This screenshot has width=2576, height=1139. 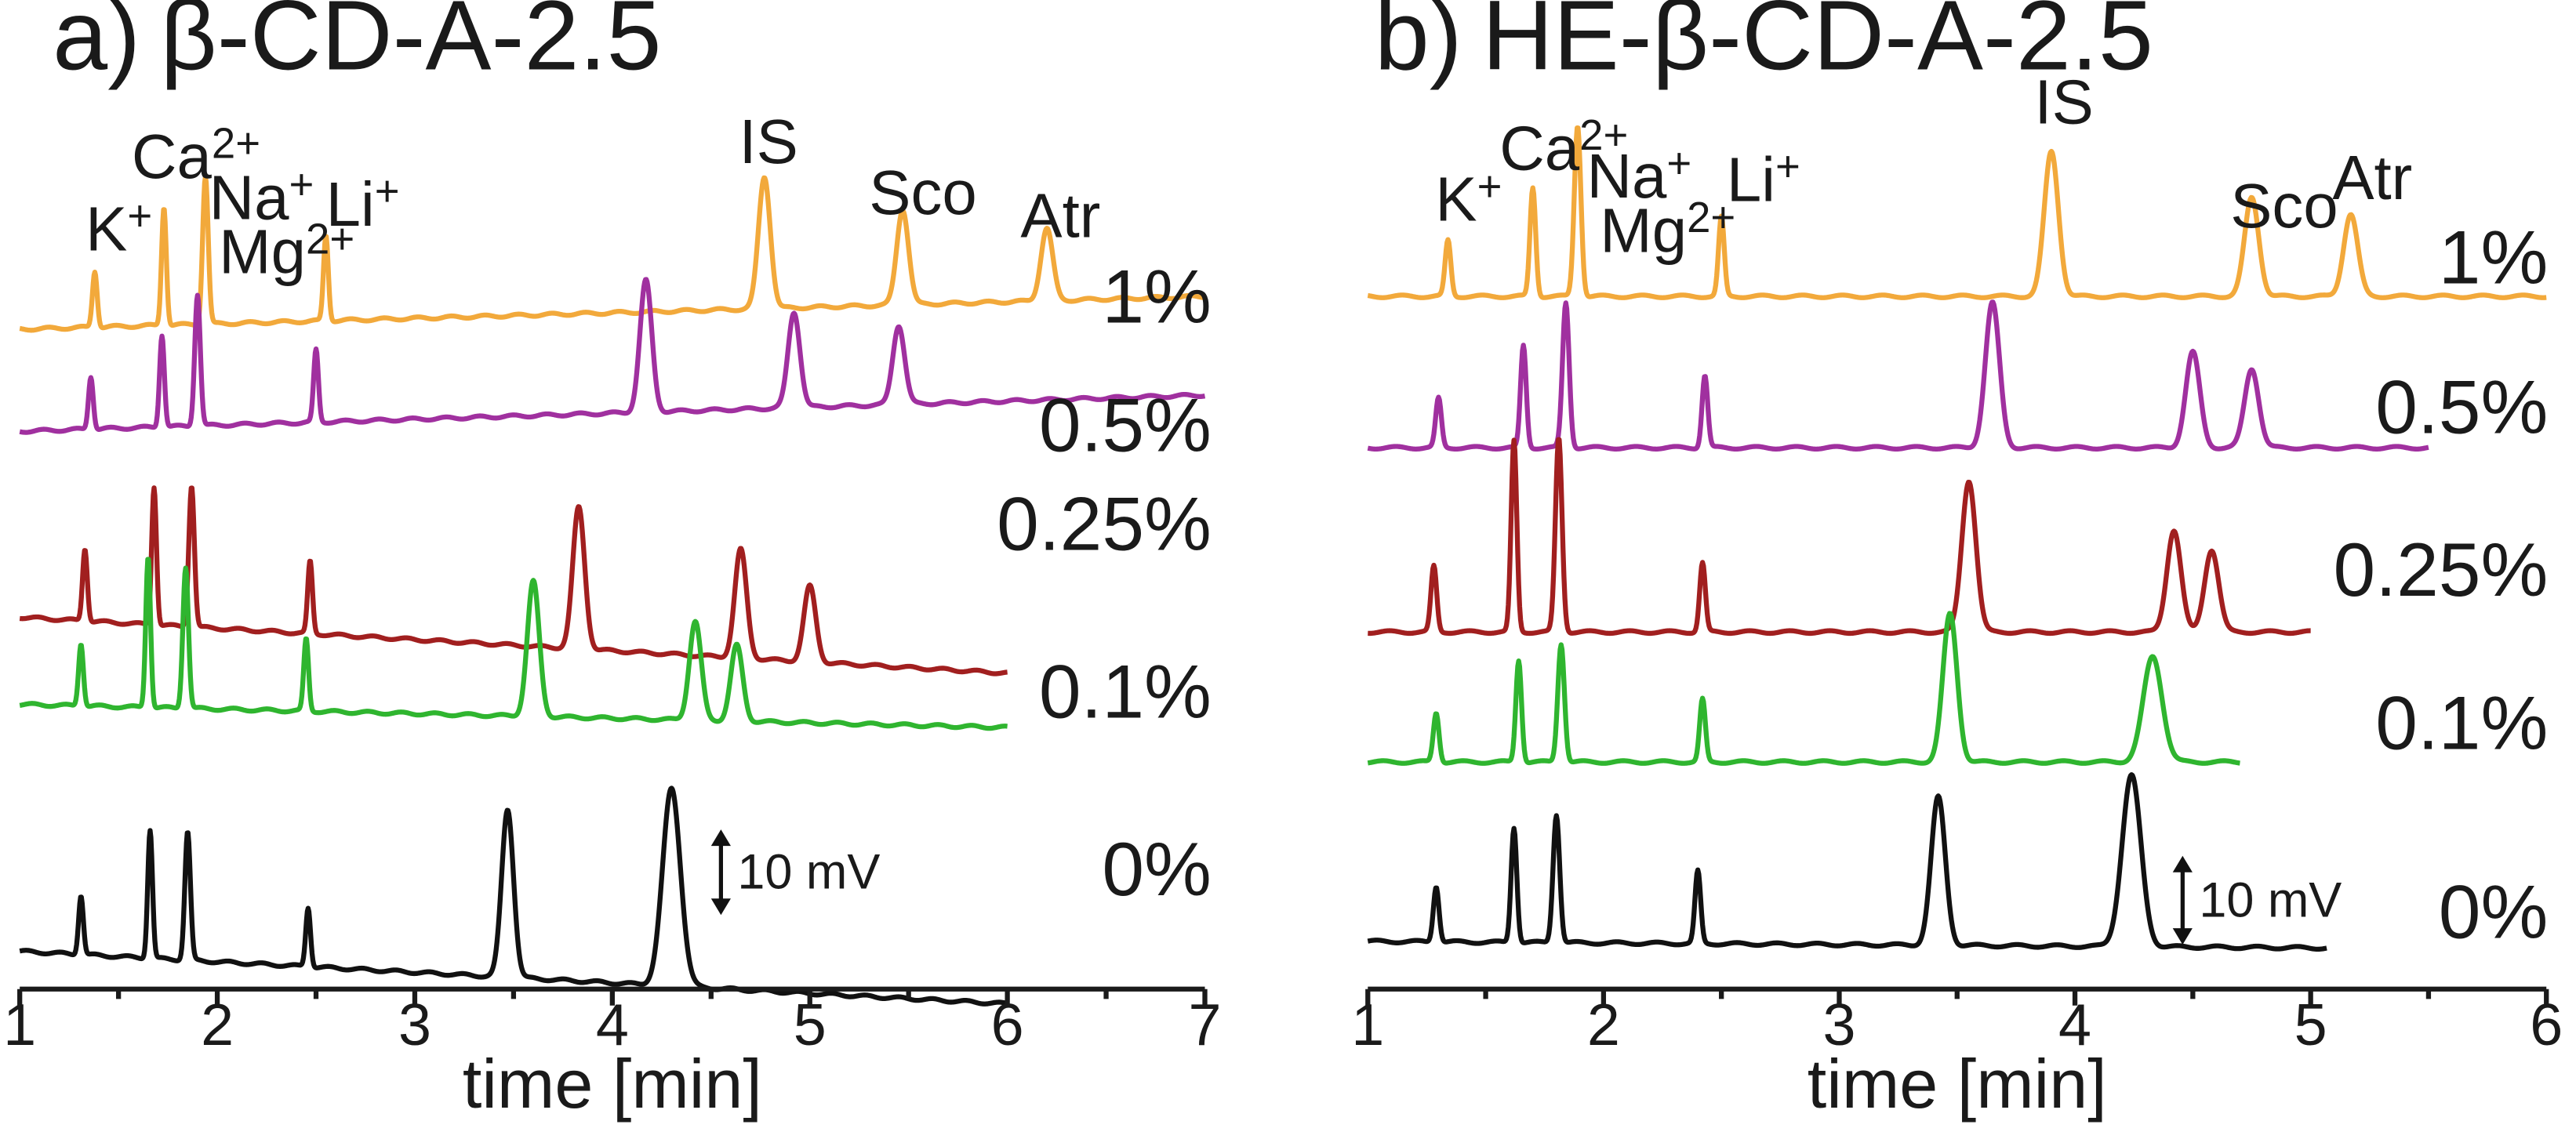 What do you see at coordinates (410, 45) in the screenshot?
I see `panel-name: β-CD-A-2.5` at bounding box center [410, 45].